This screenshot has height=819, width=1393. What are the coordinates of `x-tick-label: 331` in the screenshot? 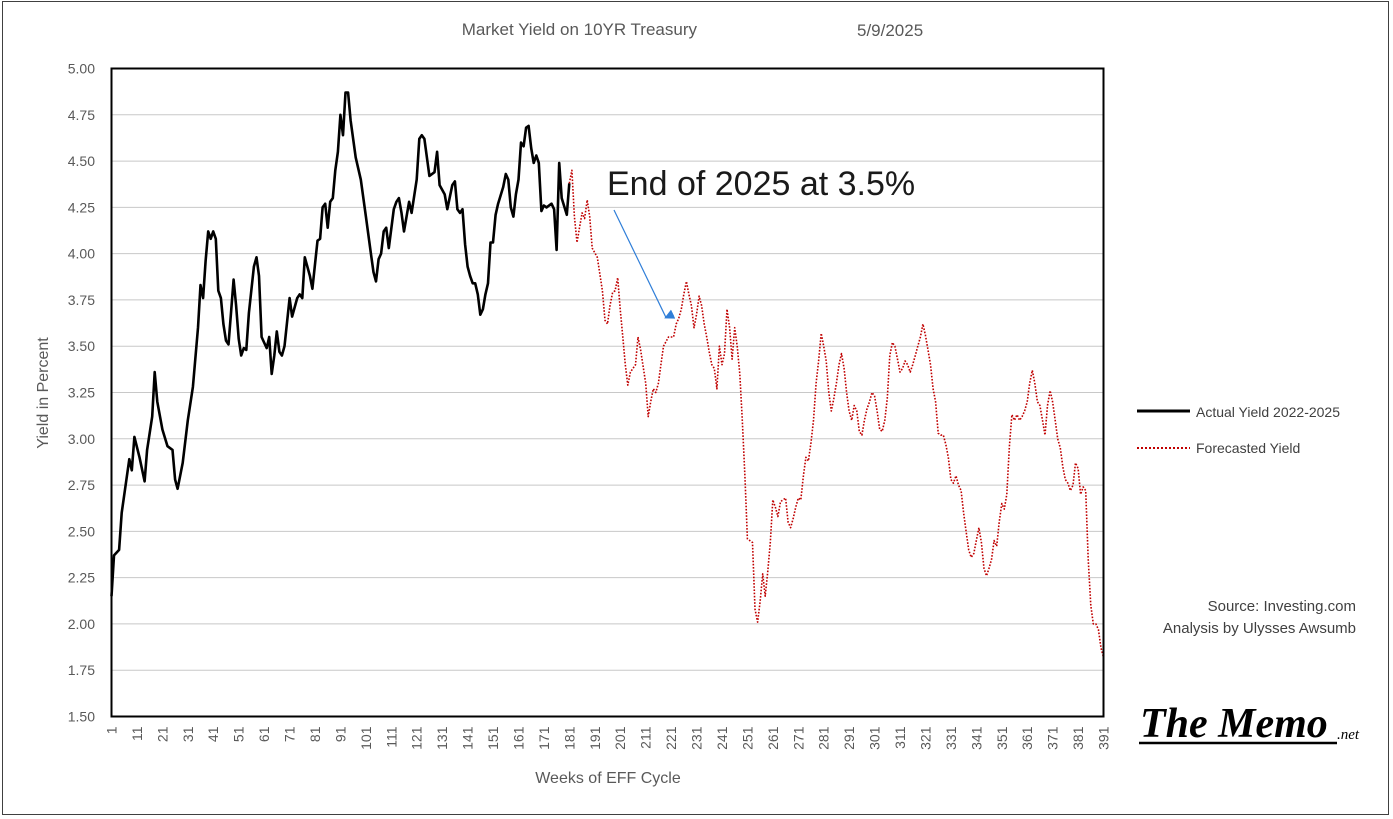 It's located at (951, 738).